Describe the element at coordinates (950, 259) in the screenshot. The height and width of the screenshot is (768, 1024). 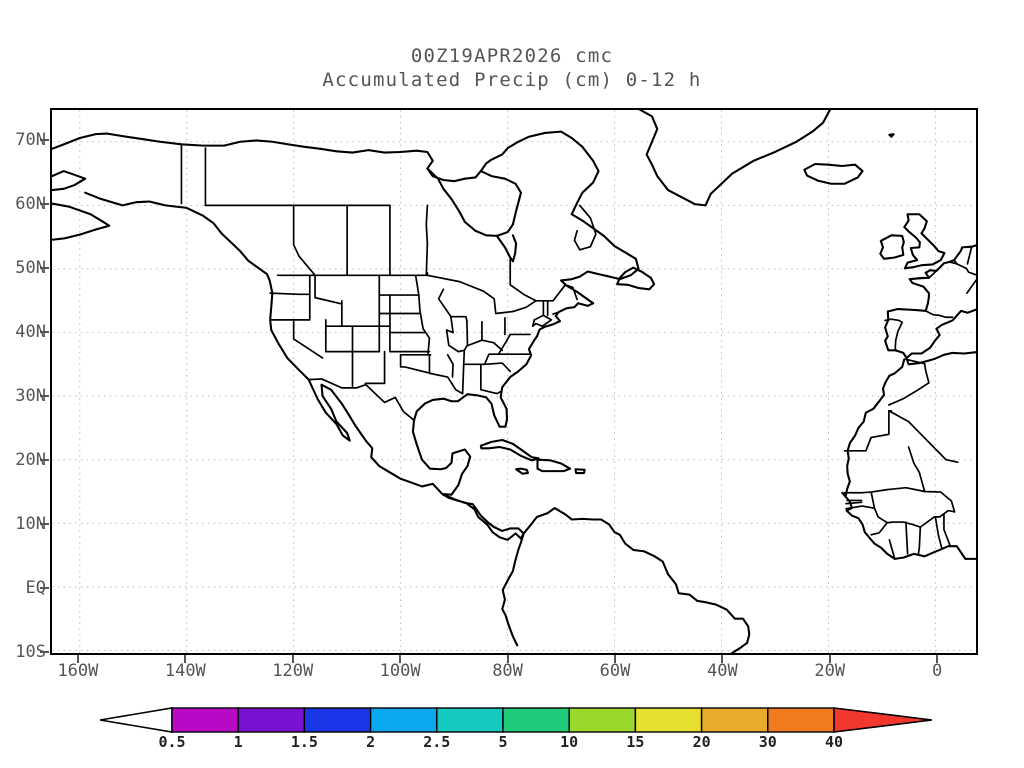
I see `coast-nw-europe` at that location.